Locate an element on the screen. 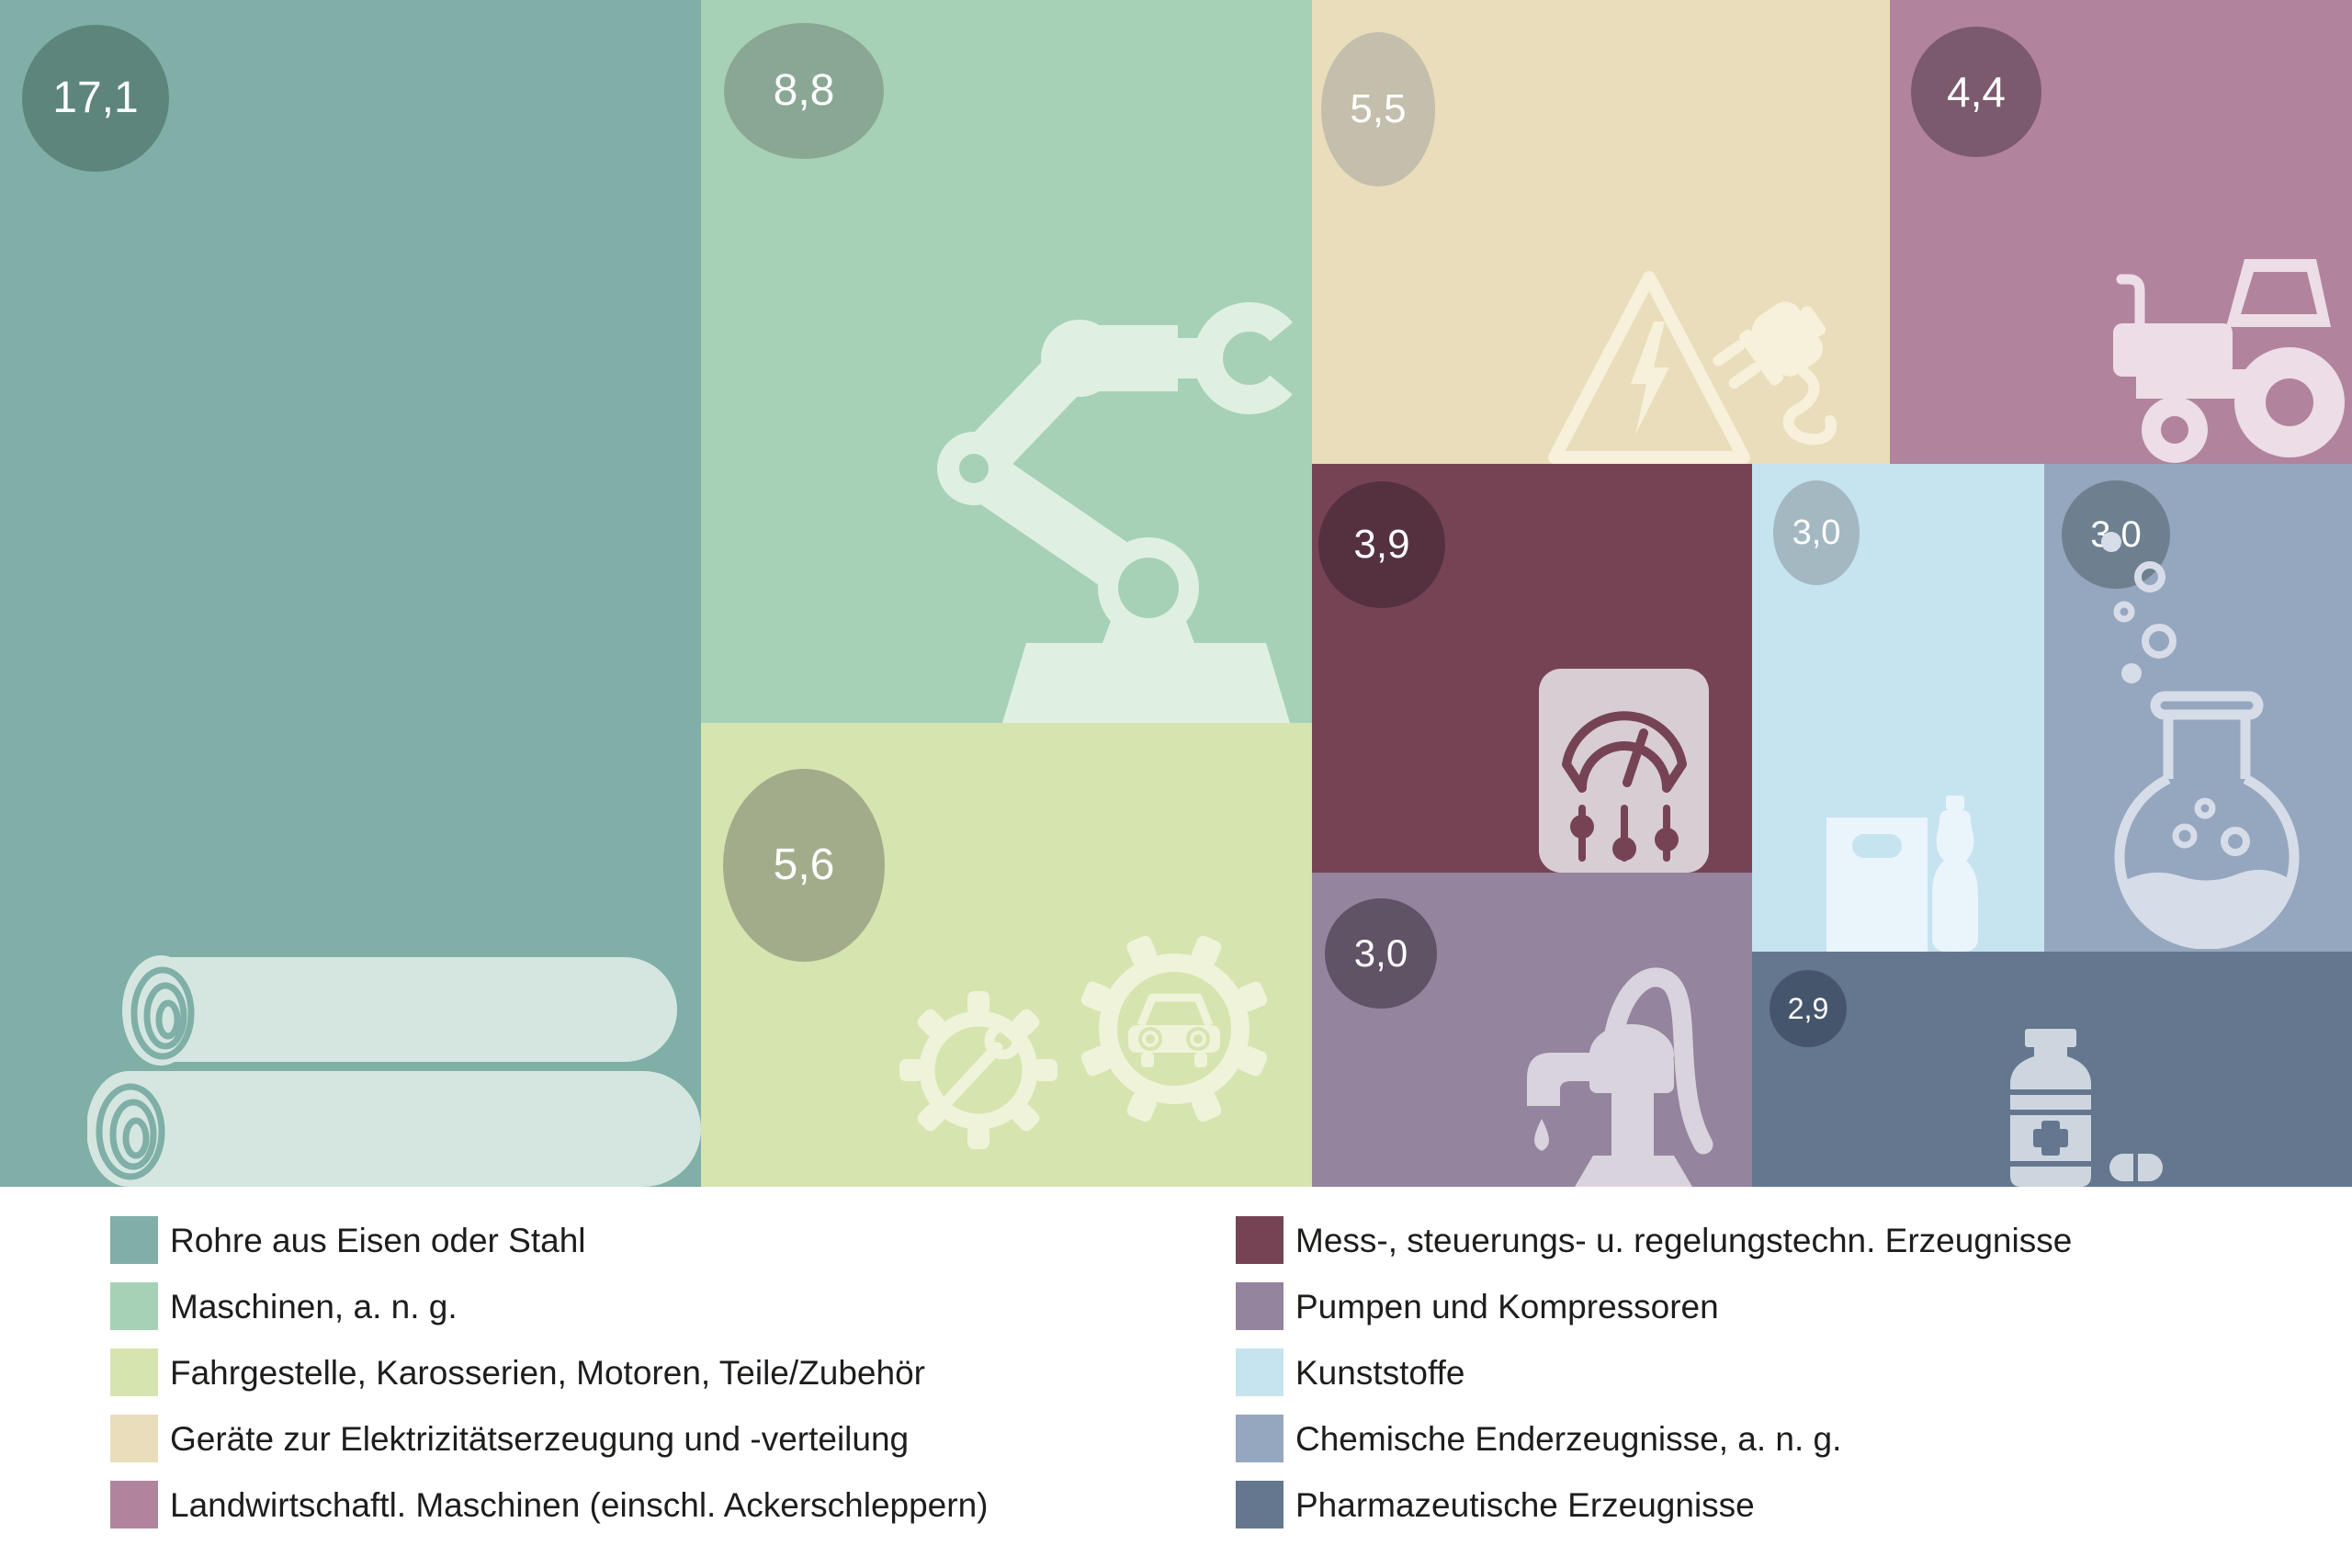  value-badge: 5,5 is located at coordinates (1378, 109).